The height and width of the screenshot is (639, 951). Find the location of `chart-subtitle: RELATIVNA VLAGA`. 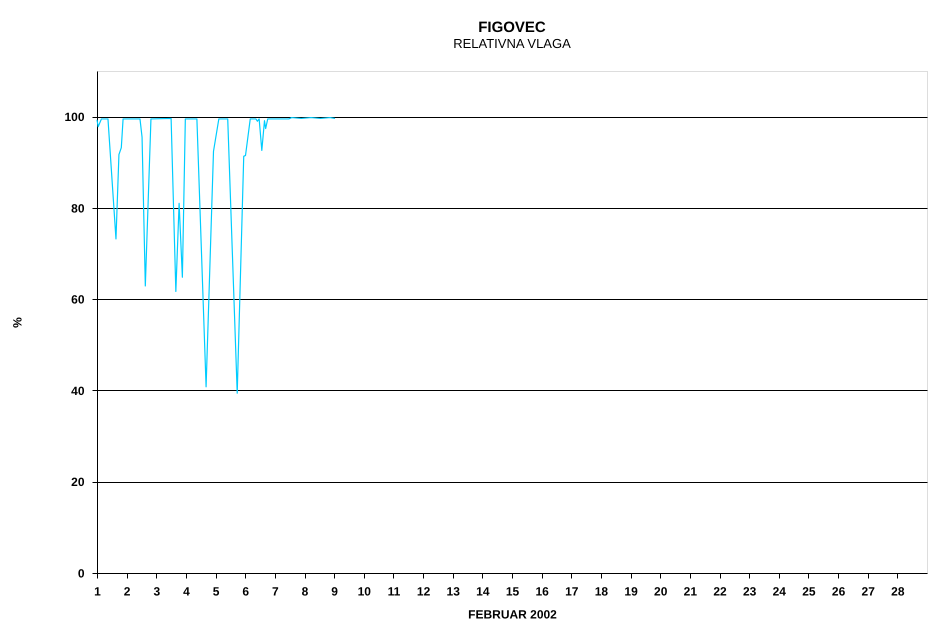

chart-subtitle: RELATIVNA VLAGA is located at coordinates (512, 43).